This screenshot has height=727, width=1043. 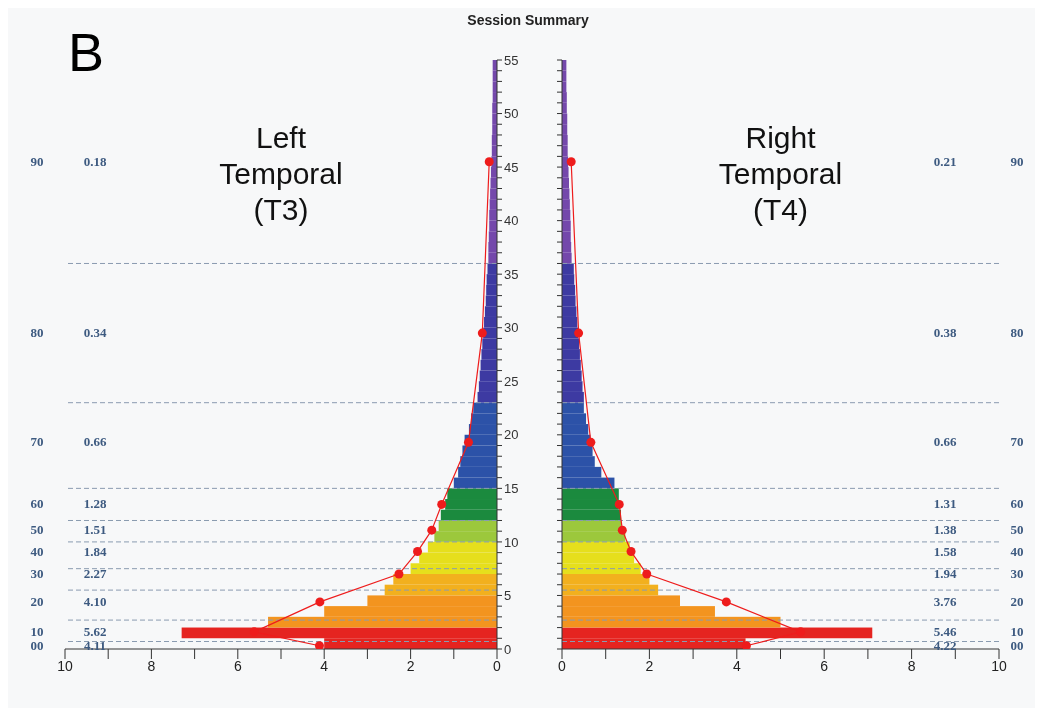 I want to click on y-tick-label: 10, so click(x=511, y=542).